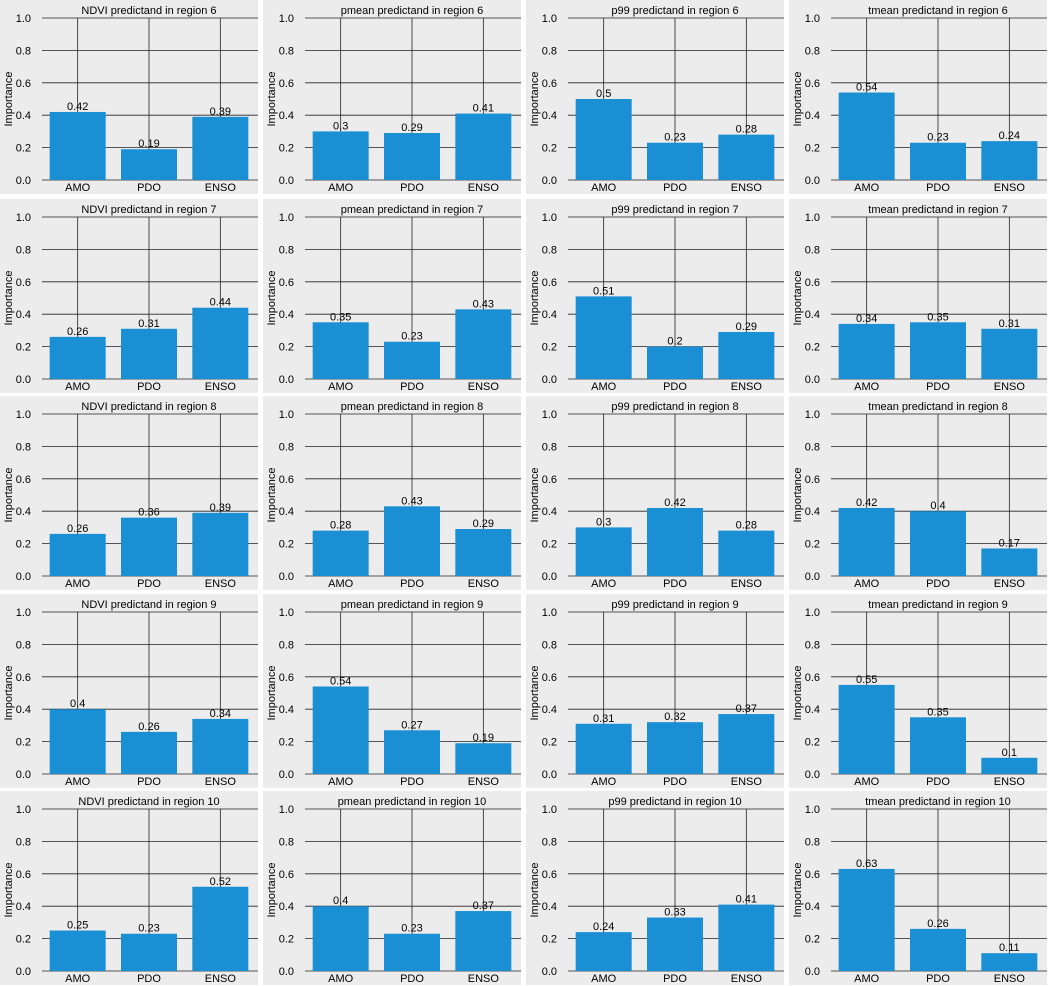 The height and width of the screenshot is (986, 1050). I want to click on value-label: 0.55, so click(866, 680).